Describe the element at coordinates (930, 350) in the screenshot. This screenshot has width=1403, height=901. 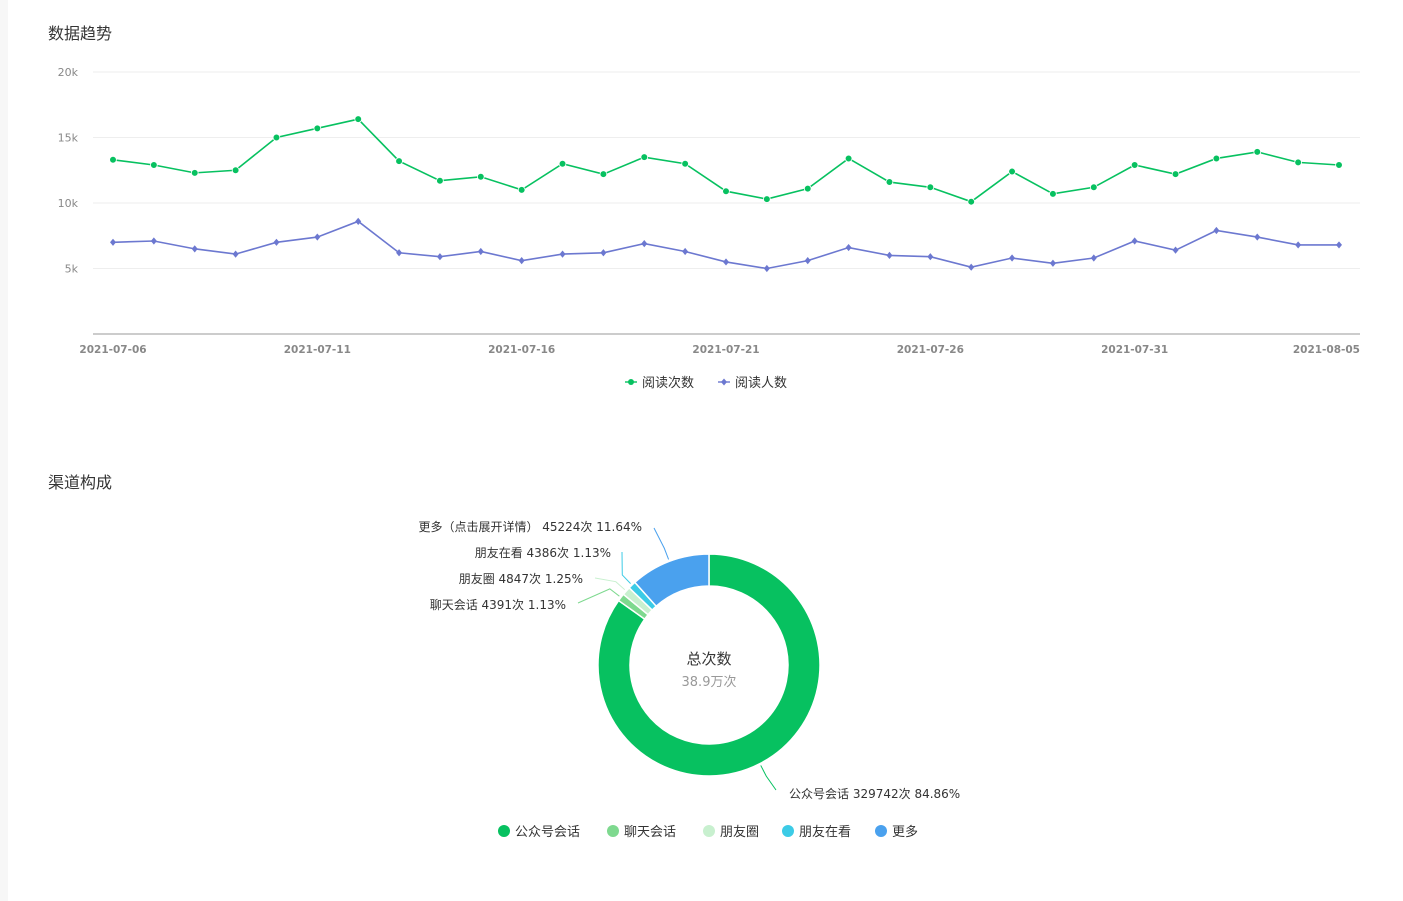
I see `x-tick-label: 2021-07-26` at that location.